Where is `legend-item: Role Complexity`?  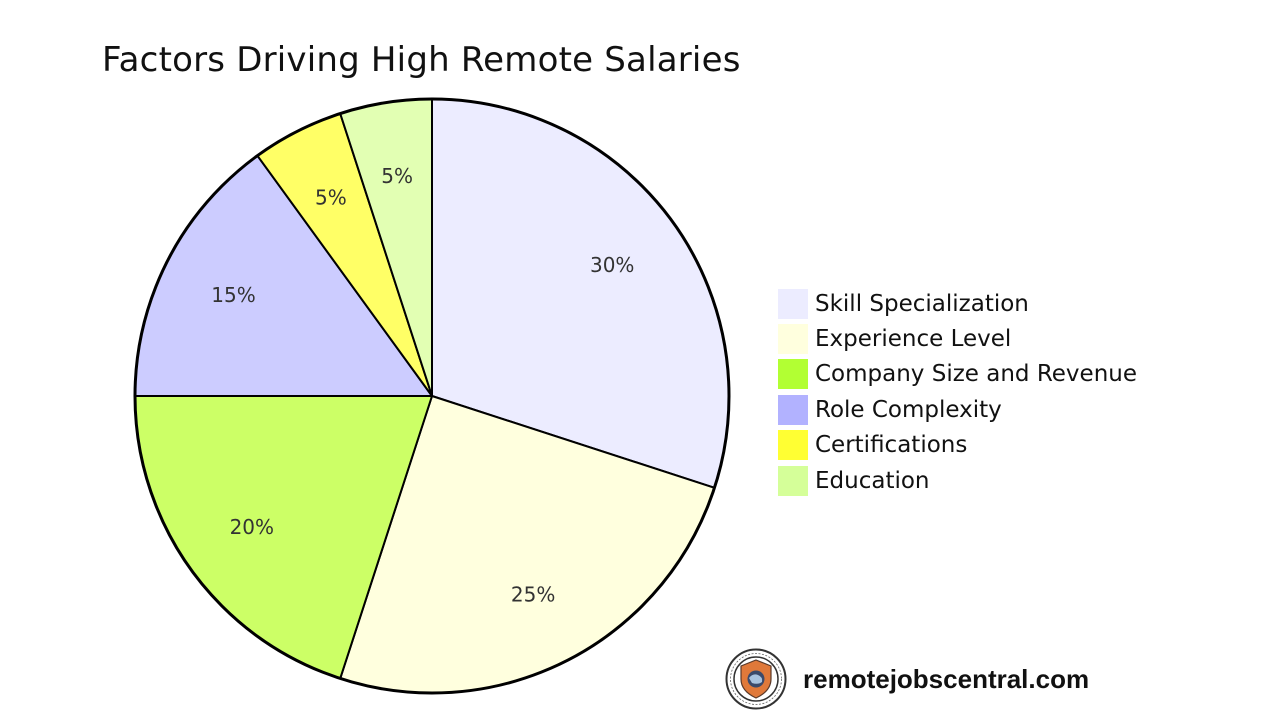
legend-item: Role Complexity is located at coordinates (957, 409).